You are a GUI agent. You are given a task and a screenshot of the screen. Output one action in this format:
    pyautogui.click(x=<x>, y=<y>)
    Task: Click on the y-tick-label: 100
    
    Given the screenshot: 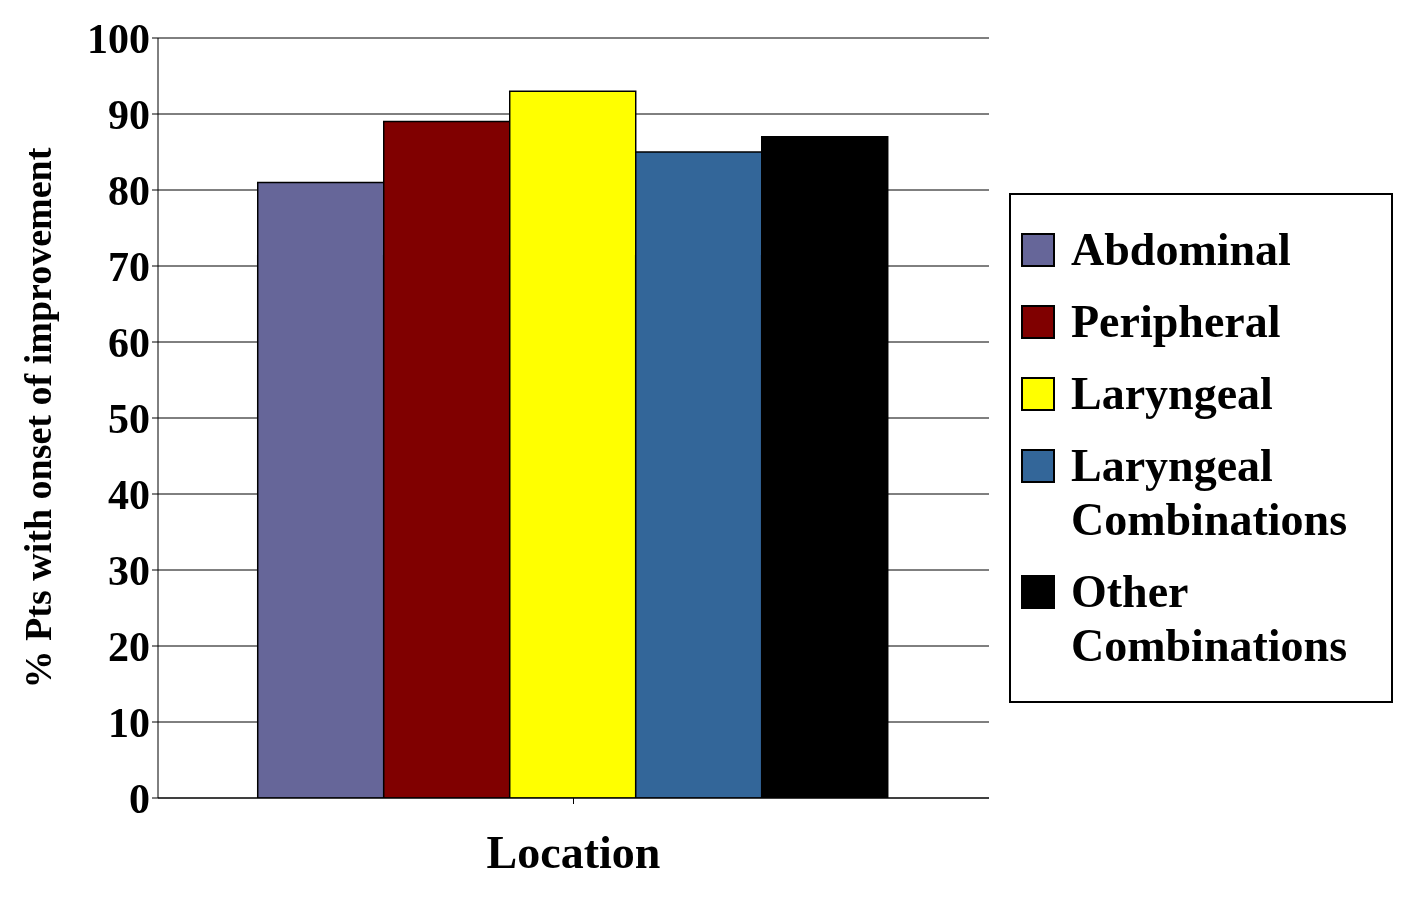 What is the action you would take?
    pyautogui.click(x=118, y=38)
    